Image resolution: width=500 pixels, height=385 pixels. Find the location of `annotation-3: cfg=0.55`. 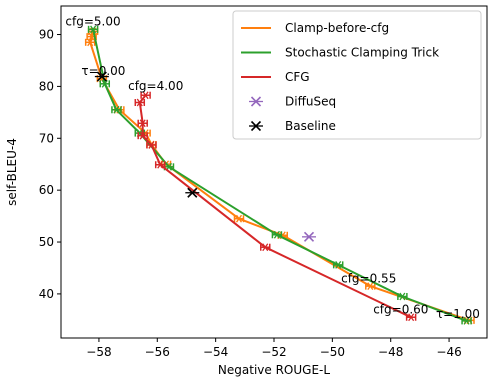

annotation-3: cfg=0.55 is located at coordinates (368, 278).